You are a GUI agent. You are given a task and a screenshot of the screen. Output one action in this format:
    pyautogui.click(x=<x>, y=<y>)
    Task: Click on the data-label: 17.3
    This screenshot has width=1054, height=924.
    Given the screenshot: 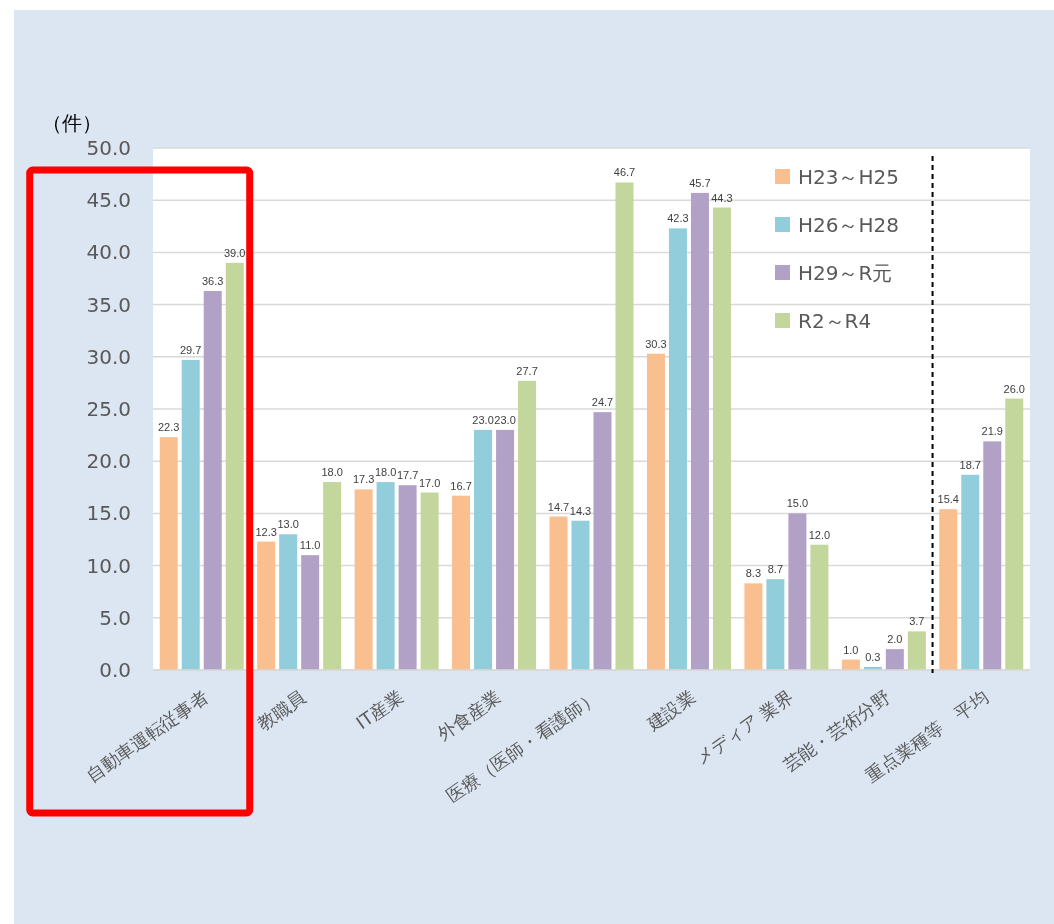 What is the action you would take?
    pyautogui.click(x=363, y=479)
    